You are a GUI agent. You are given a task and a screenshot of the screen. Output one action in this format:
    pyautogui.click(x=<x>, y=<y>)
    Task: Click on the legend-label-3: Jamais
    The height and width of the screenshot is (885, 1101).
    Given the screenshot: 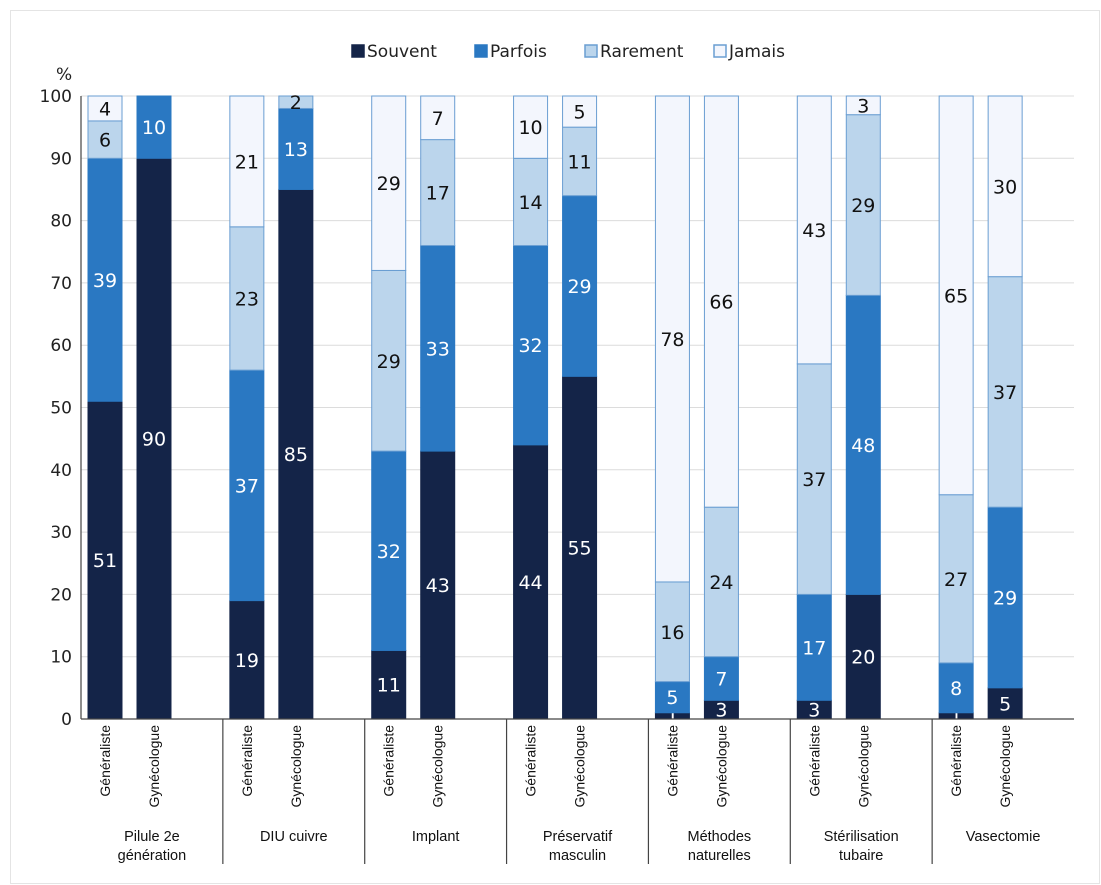 What is the action you would take?
    pyautogui.click(x=756, y=52)
    